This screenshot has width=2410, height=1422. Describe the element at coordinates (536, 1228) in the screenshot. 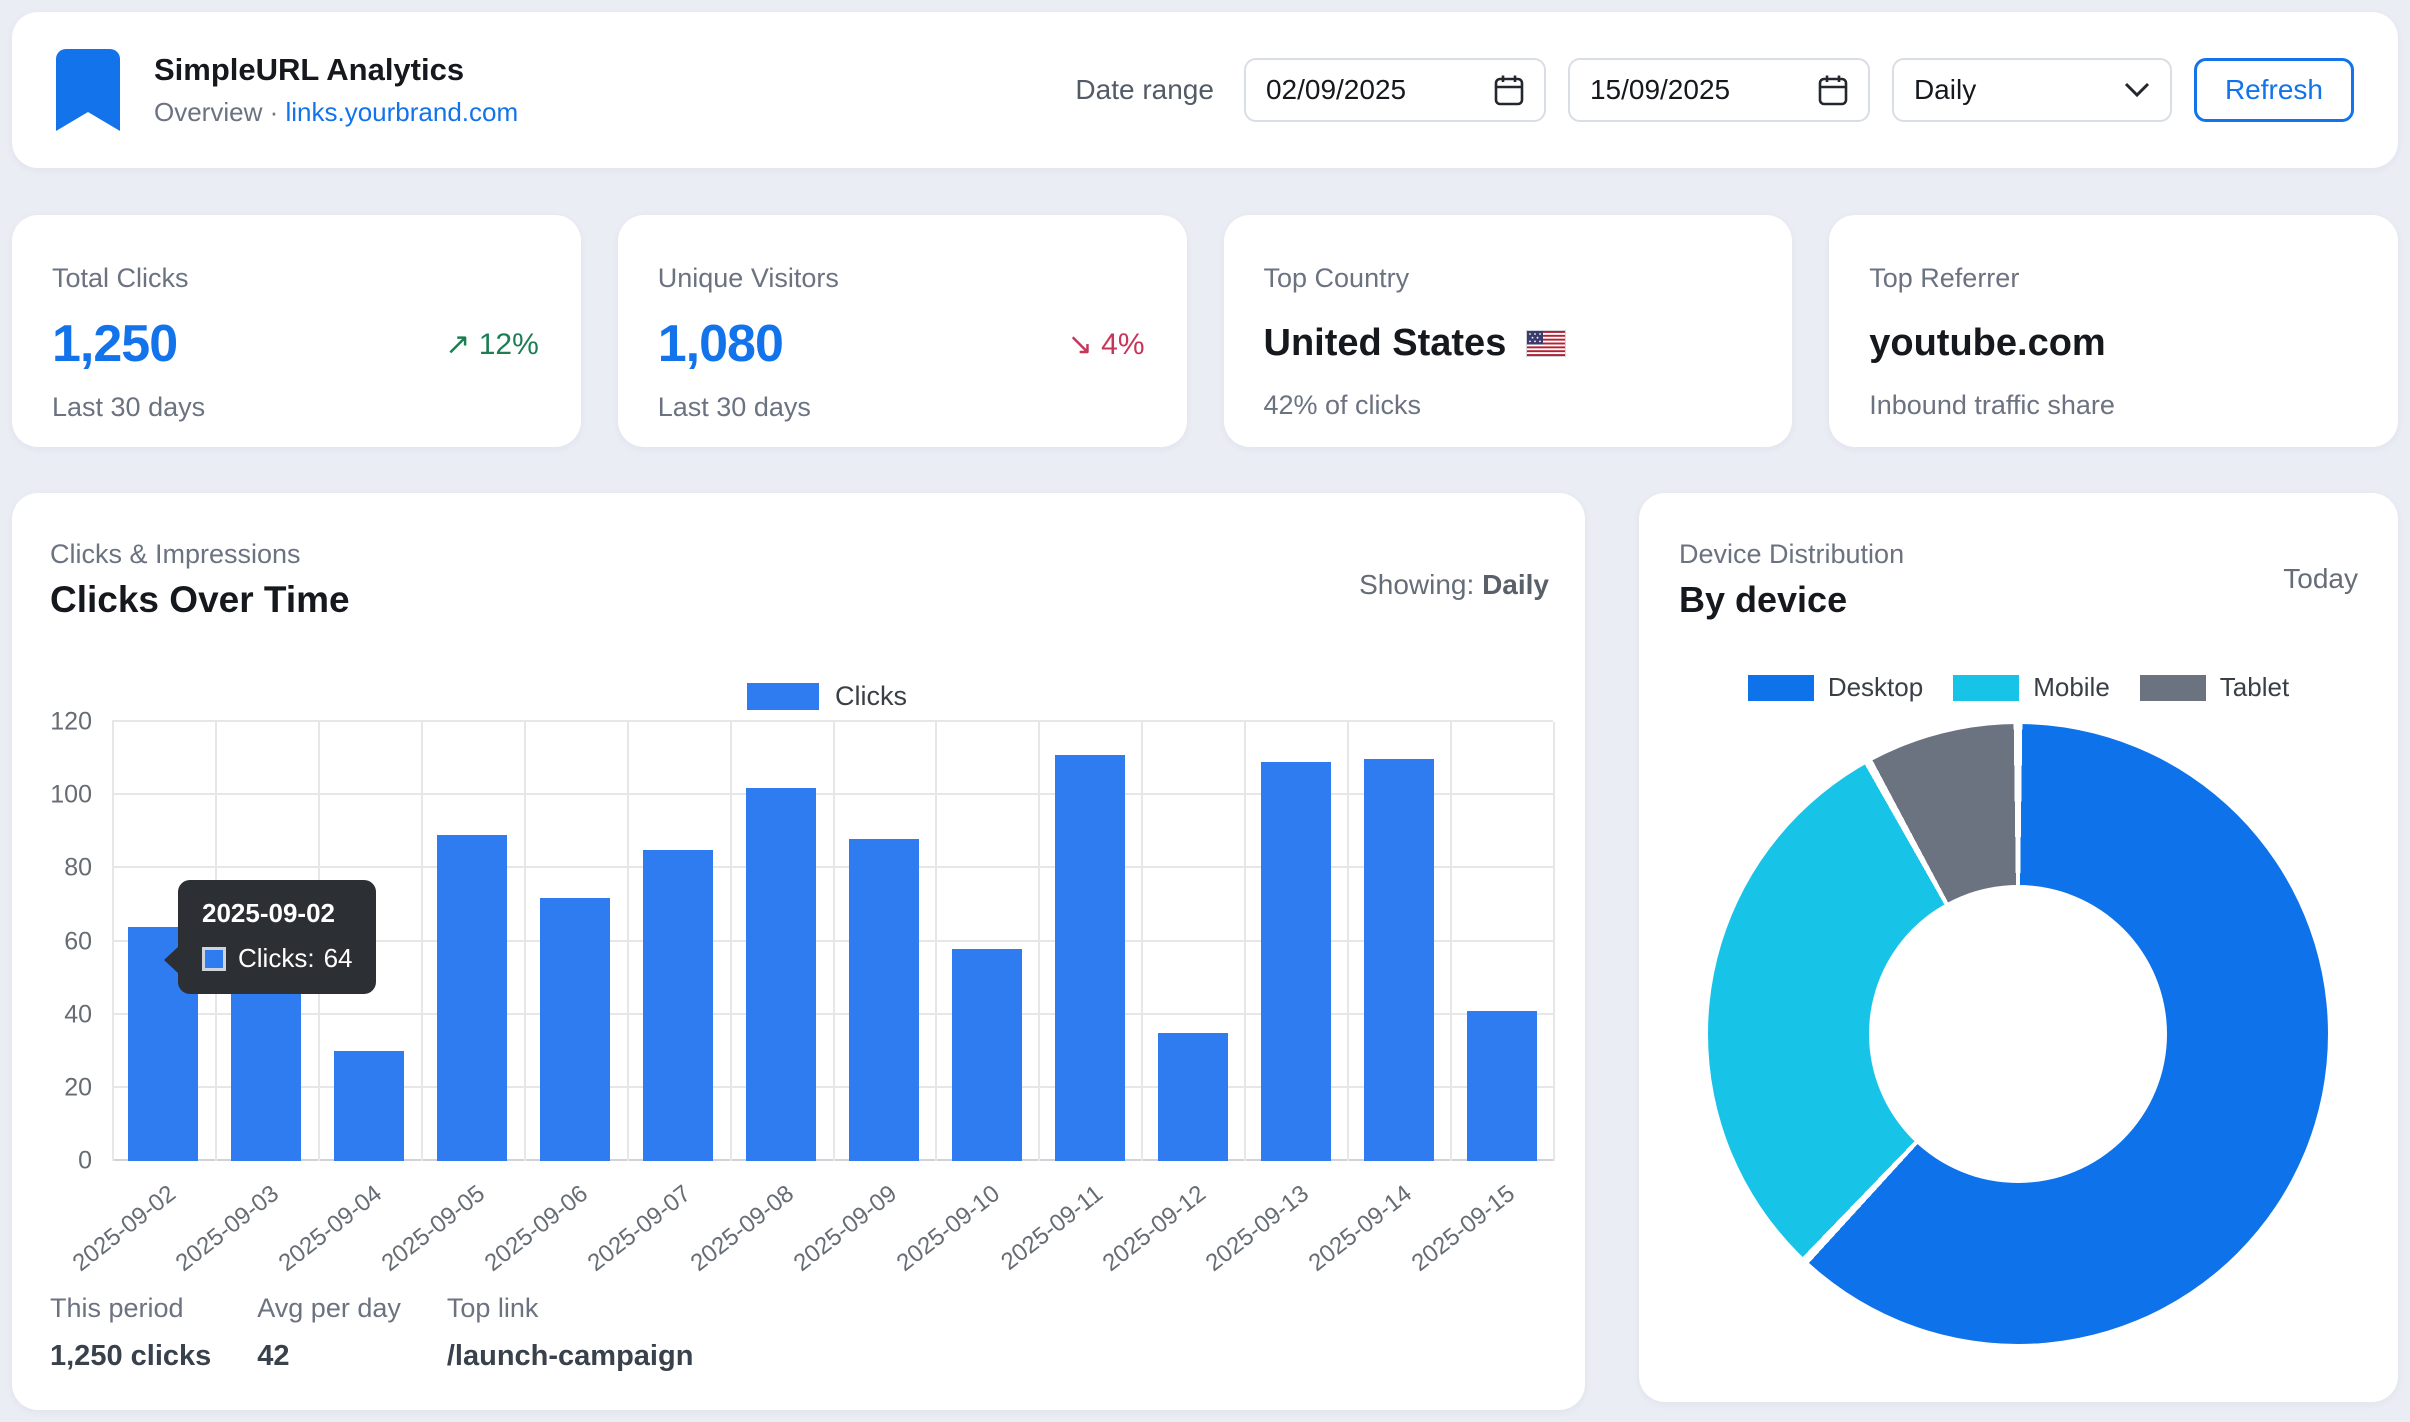

I see `x-axis-tick-2025-09-06: 2025-09-06` at that location.